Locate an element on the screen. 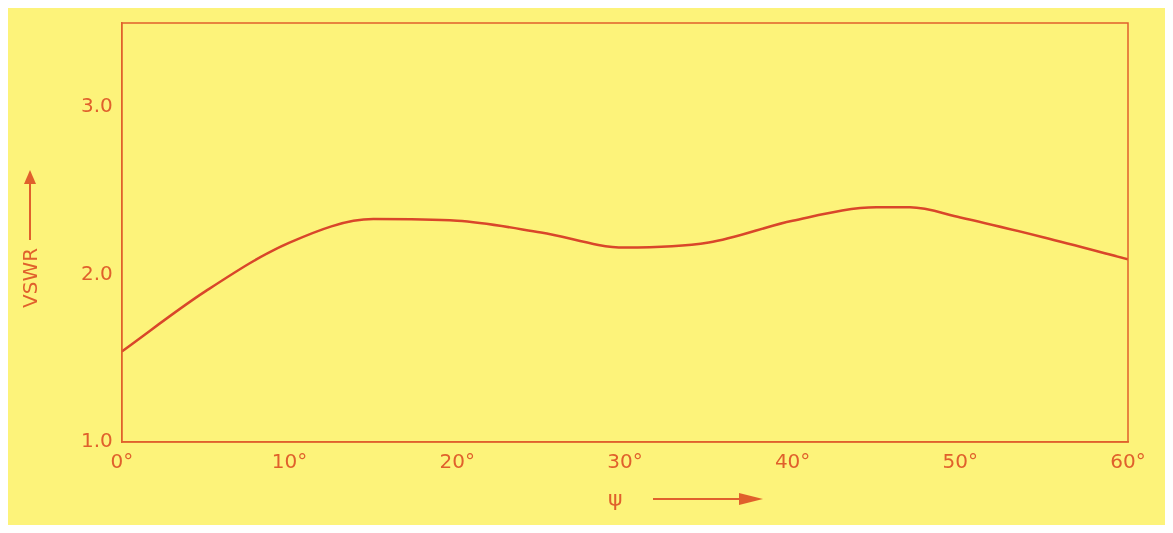 The width and height of the screenshot is (1173, 533). x-tick-label: 30° is located at coordinates (625, 461).